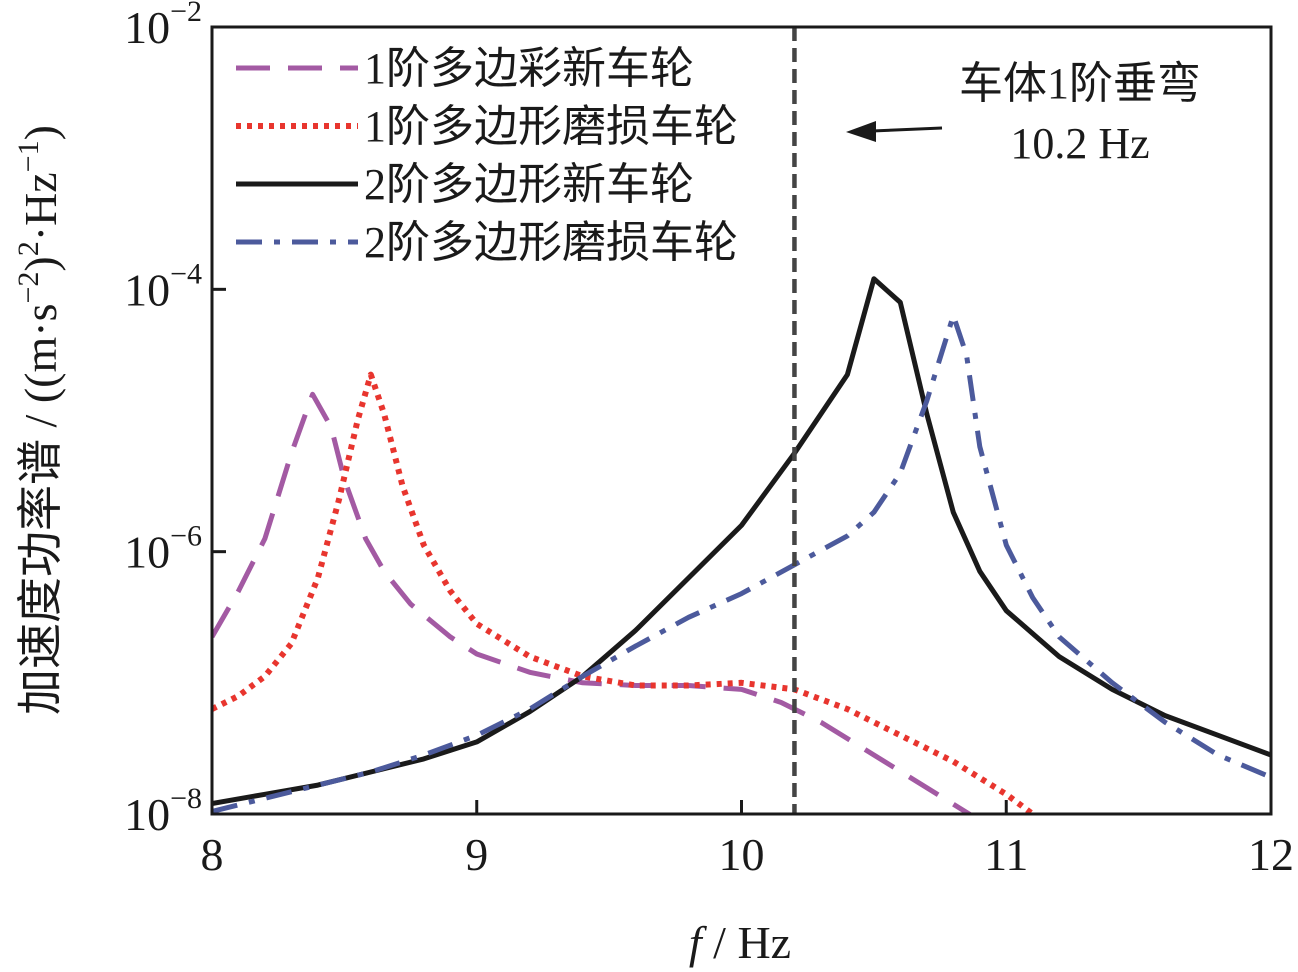 The height and width of the screenshot is (972, 1298). I want to click on x-tick-label: 8, so click(212, 854).